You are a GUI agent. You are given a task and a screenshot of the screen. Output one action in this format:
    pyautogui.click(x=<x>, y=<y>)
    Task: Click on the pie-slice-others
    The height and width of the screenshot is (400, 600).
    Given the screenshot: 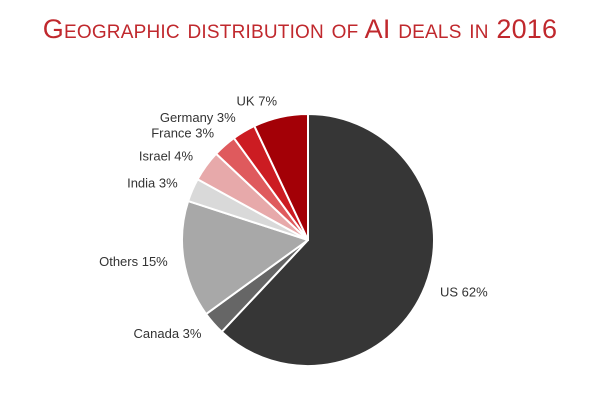 What is the action you would take?
    pyautogui.click(x=245, y=258)
    